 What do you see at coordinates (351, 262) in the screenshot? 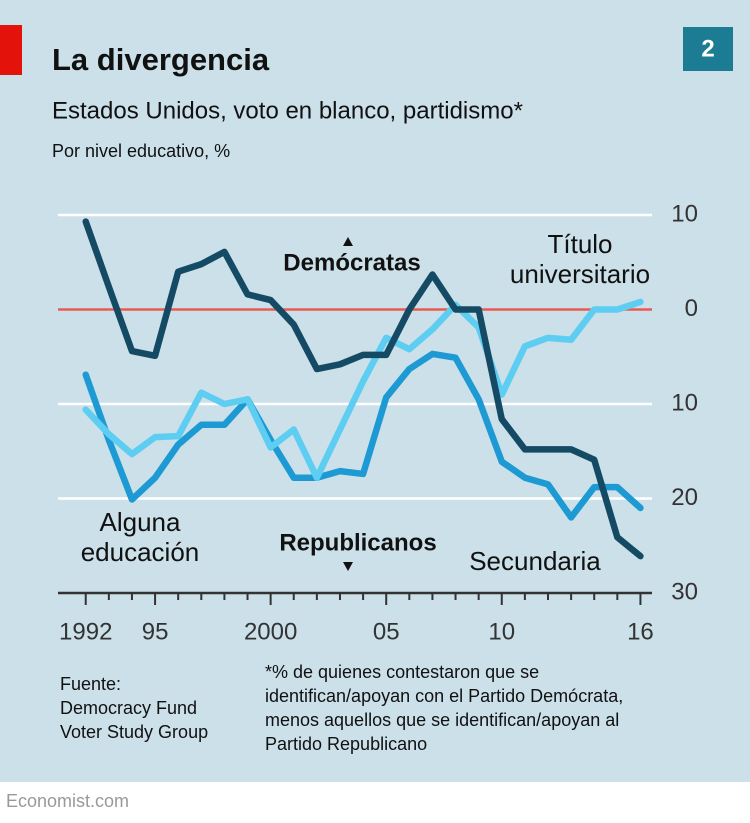
I see `annotation-up: Demócratas` at bounding box center [351, 262].